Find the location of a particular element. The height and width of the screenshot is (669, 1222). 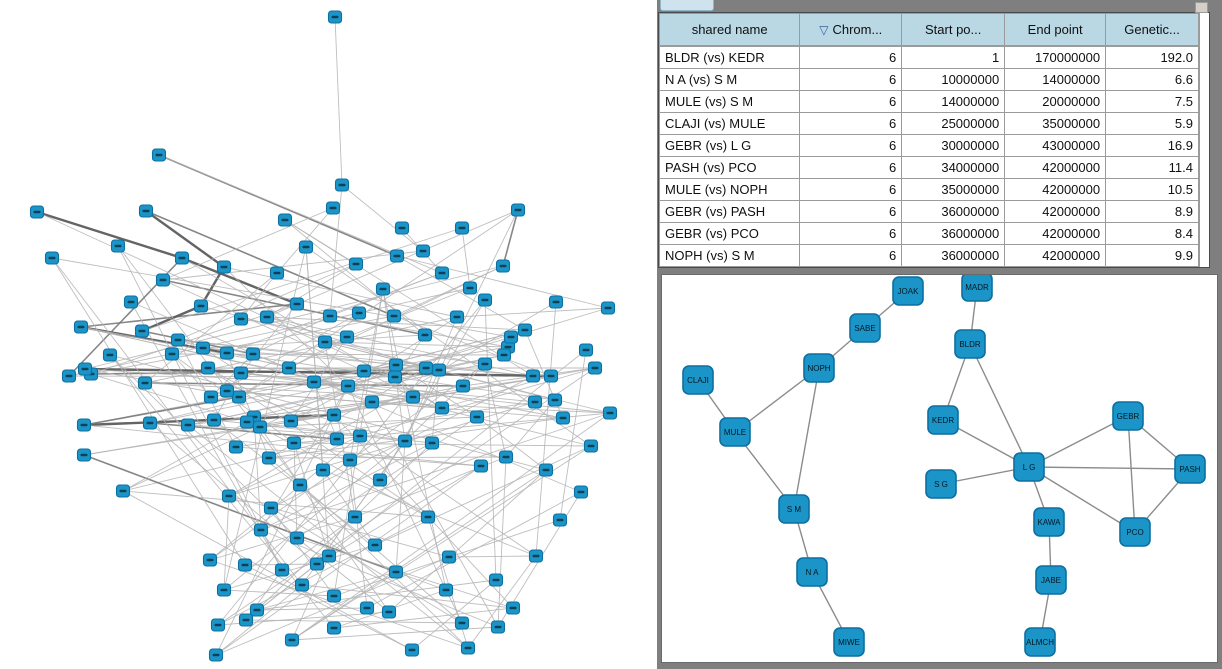

cell-value: 36000000 is located at coordinates (953, 233).